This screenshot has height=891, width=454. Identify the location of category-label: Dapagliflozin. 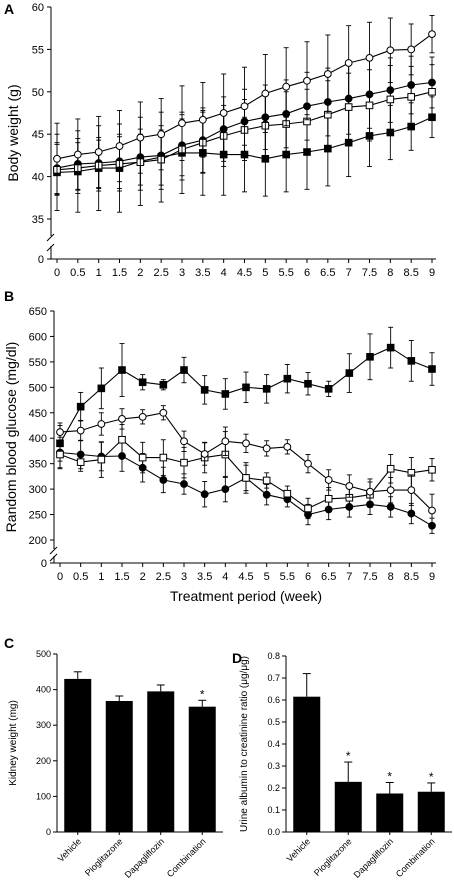
(145, 858).